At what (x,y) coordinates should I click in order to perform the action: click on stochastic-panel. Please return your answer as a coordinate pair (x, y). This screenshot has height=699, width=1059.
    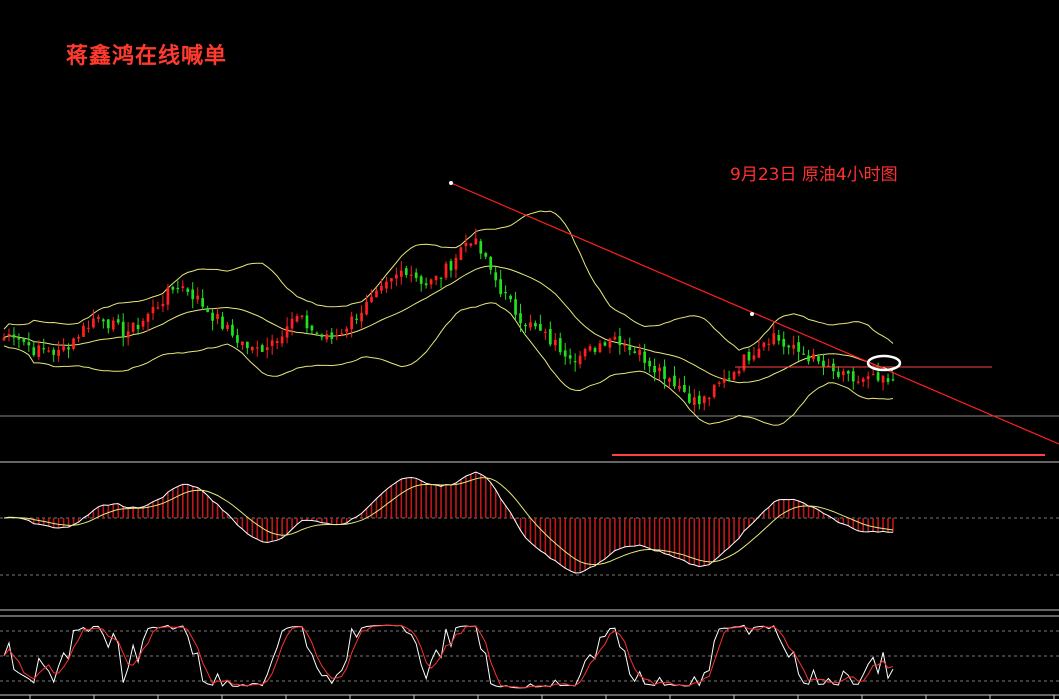
    Looking at the image, I should click on (529, 657).